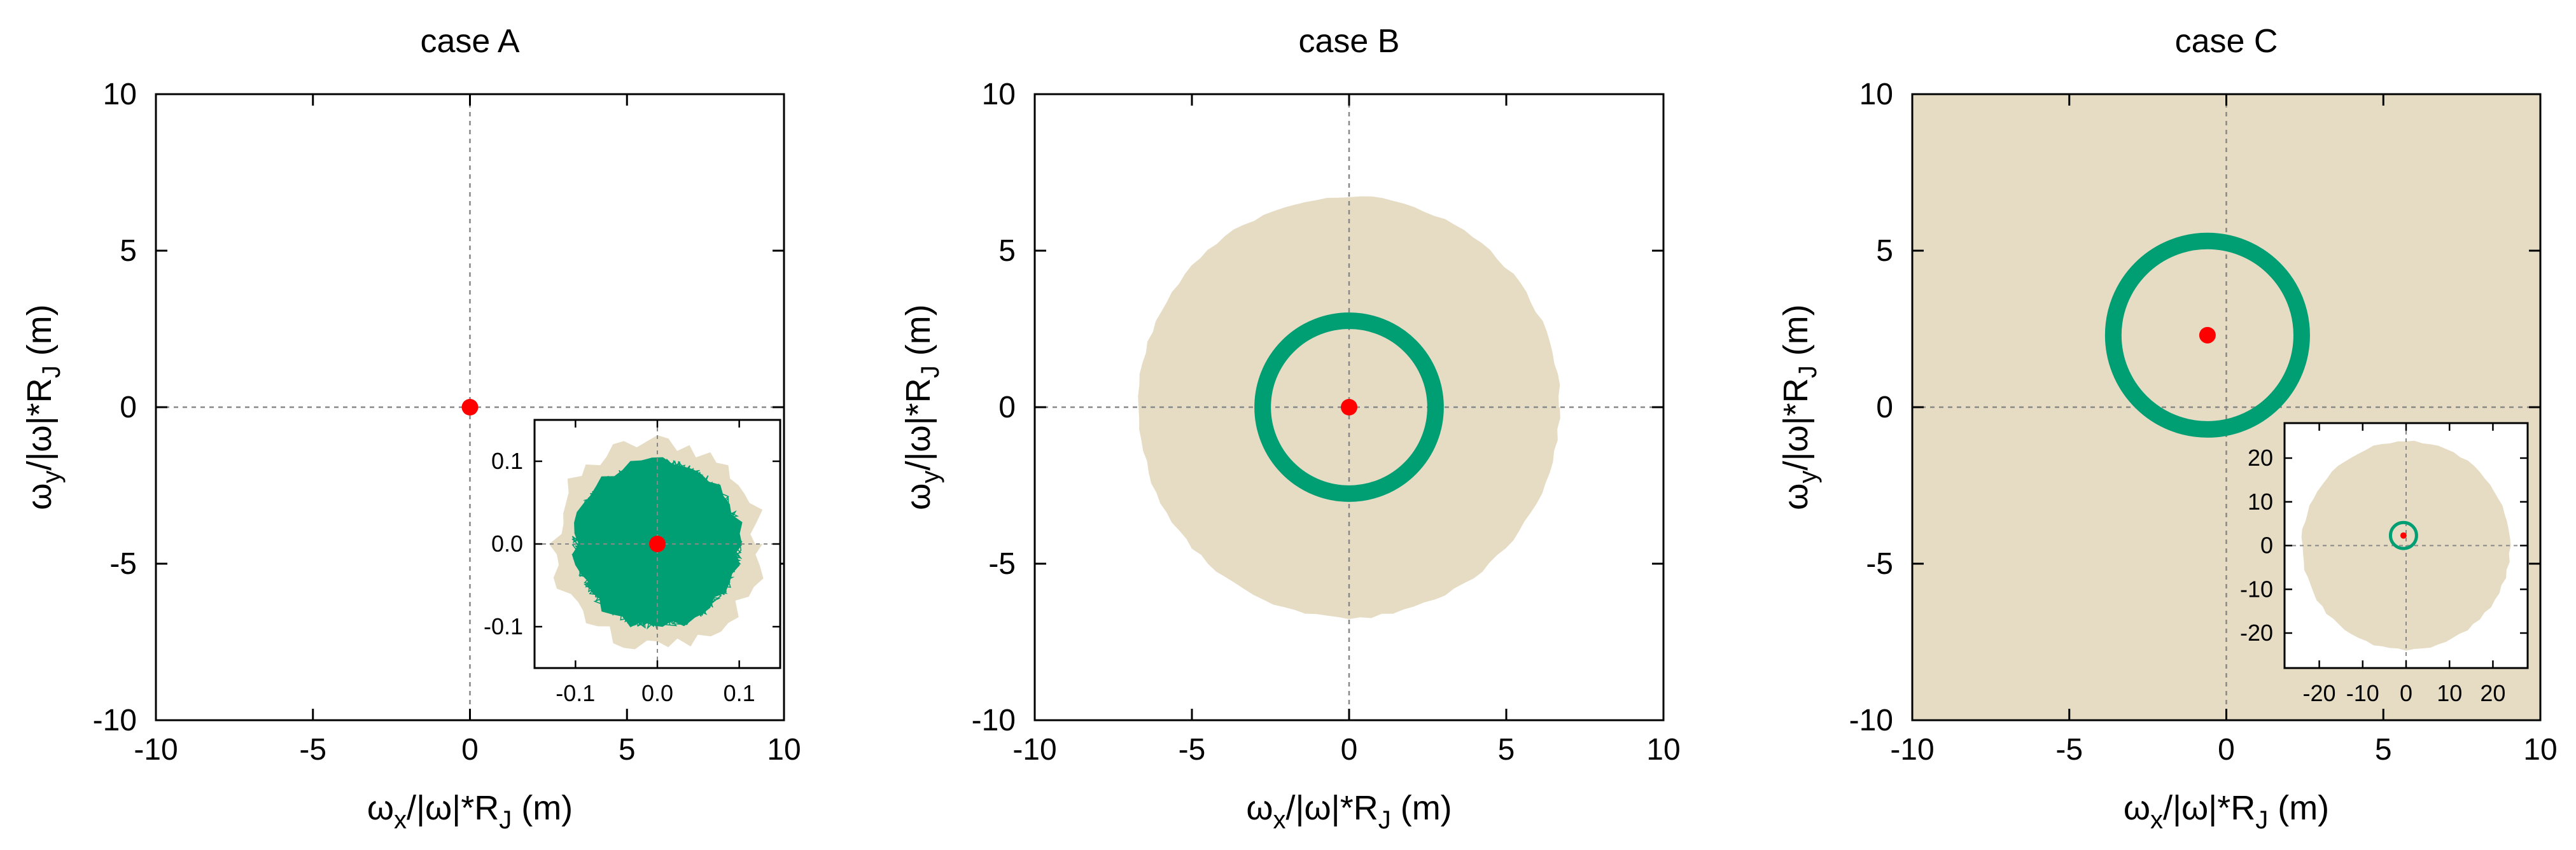  I want to click on inset-y-tick-label: 20, so click(2260, 458).